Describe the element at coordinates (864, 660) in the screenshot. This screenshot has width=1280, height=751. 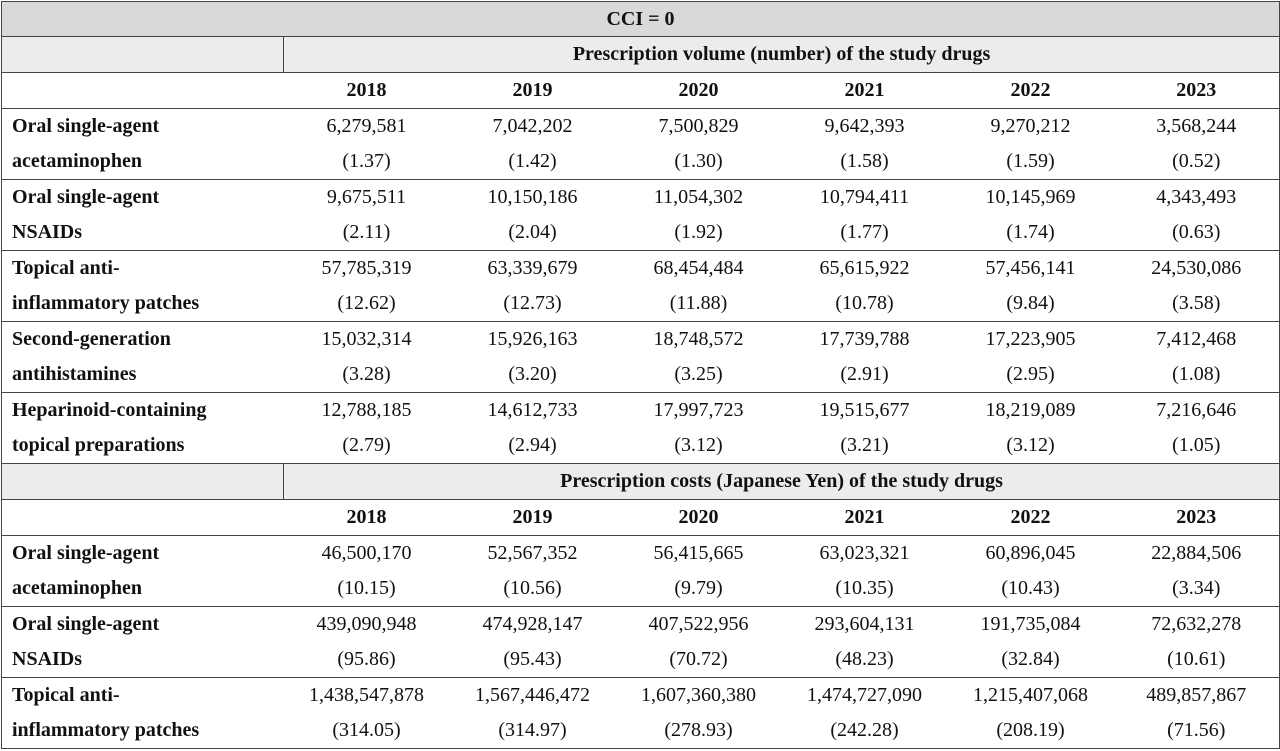
I see `sub-value-cell: (48.23)` at that location.